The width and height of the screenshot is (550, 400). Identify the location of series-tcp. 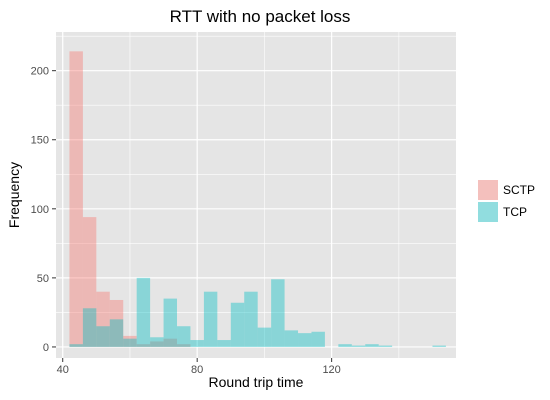
(257, 312).